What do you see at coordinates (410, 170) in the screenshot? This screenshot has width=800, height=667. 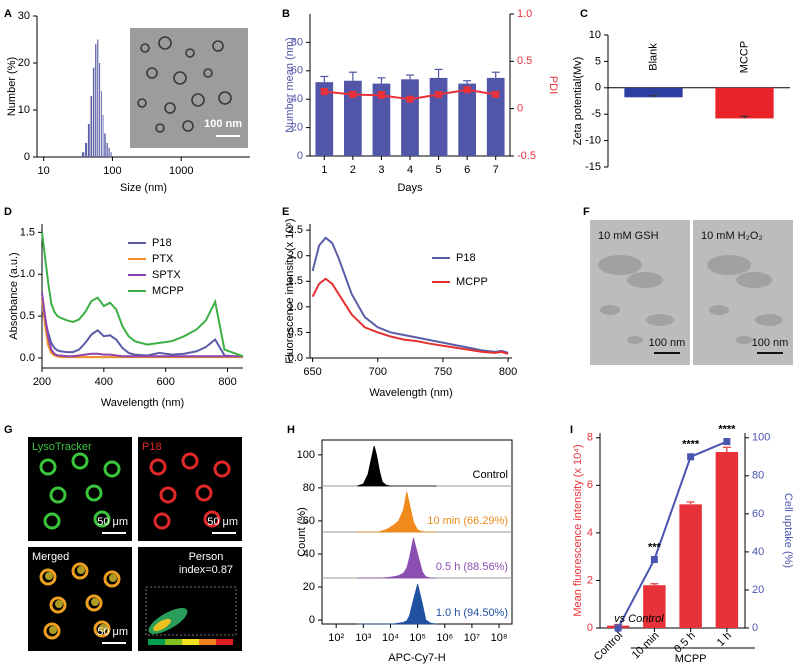 I see `x-tick-label: 4` at bounding box center [410, 170].